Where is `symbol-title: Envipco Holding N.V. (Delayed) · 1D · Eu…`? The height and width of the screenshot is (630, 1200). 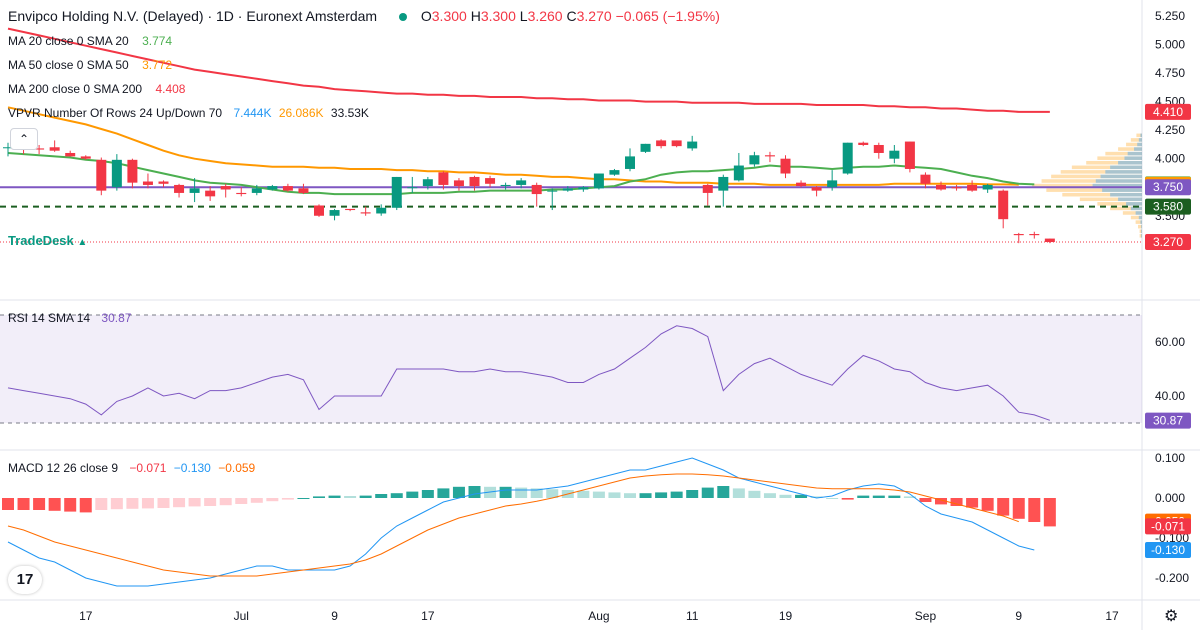 symbol-title: Envipco Holding N.V. (Delayed) · 1D · Eu… is located at coordinates (193, 16).